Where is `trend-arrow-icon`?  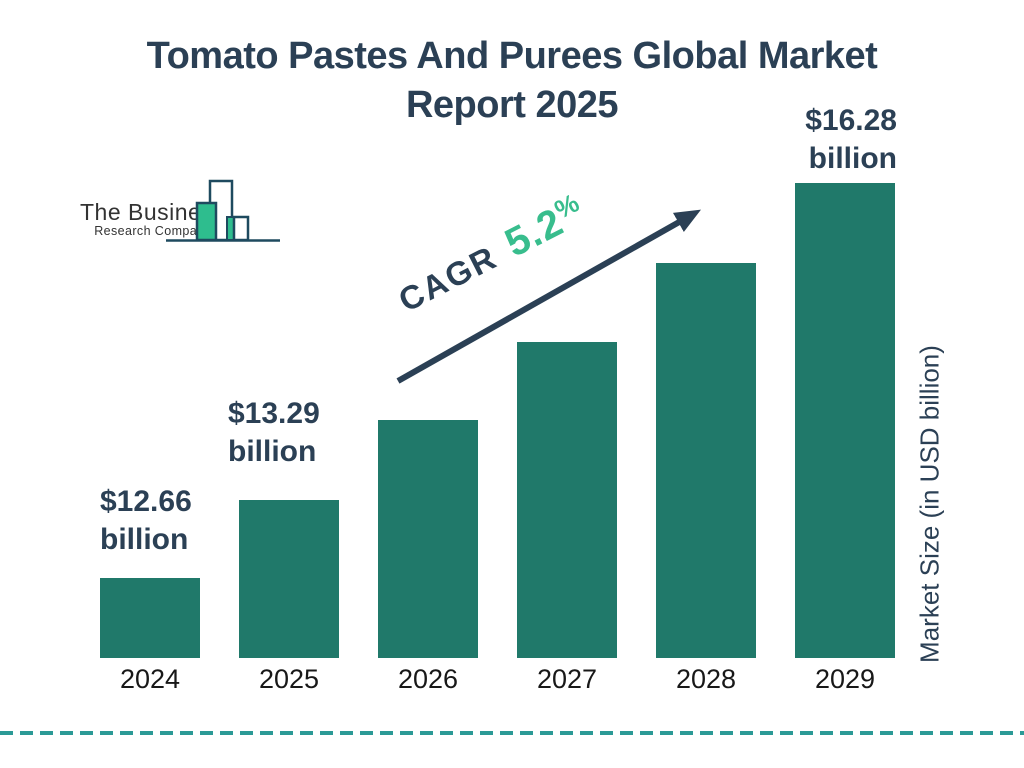
trend-arrow-icon is located at coordinates (549, 296).